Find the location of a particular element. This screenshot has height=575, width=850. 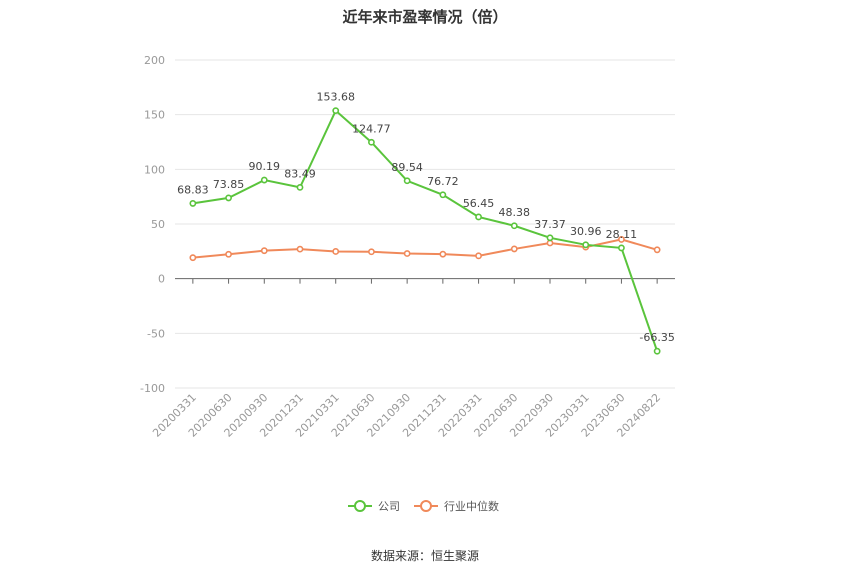

legend: 公司 行业中位数 is located at coordinates (423, 506).